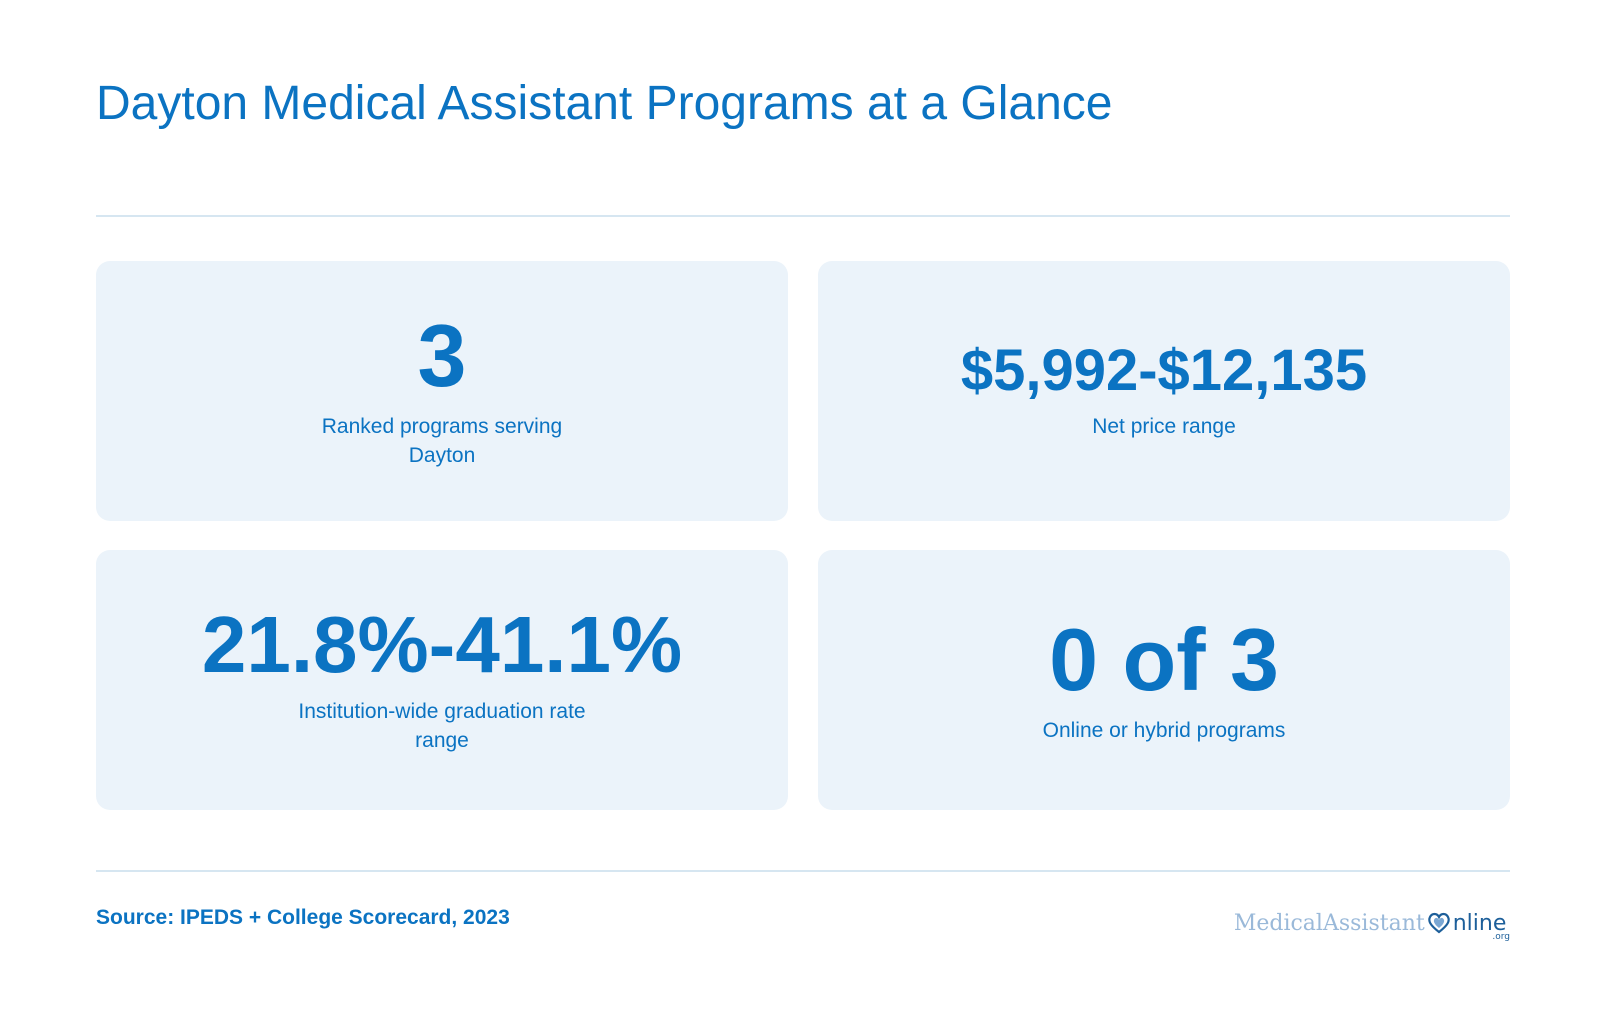 Image resolution: width=1600 pixels, height=1028 pixels. Describe the element at coordinates (442, 644) in the screenshot. I see `stat-value: 21.8%-41.1%` at that location.